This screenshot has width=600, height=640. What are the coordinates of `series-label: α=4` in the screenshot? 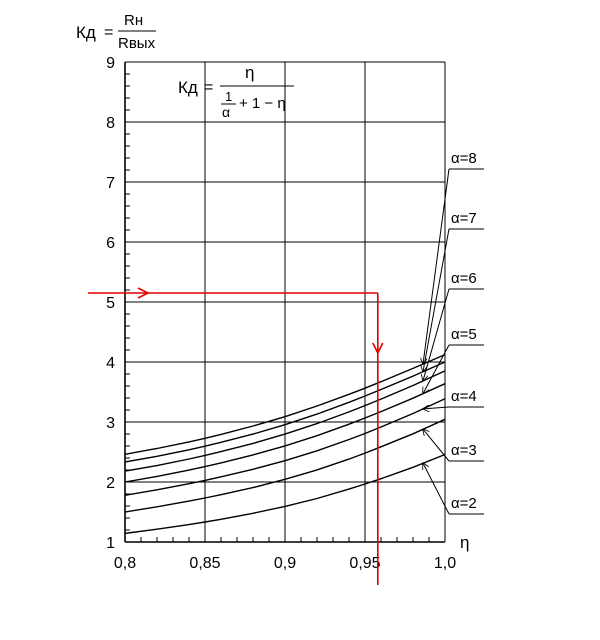 It's located at (464, 396).